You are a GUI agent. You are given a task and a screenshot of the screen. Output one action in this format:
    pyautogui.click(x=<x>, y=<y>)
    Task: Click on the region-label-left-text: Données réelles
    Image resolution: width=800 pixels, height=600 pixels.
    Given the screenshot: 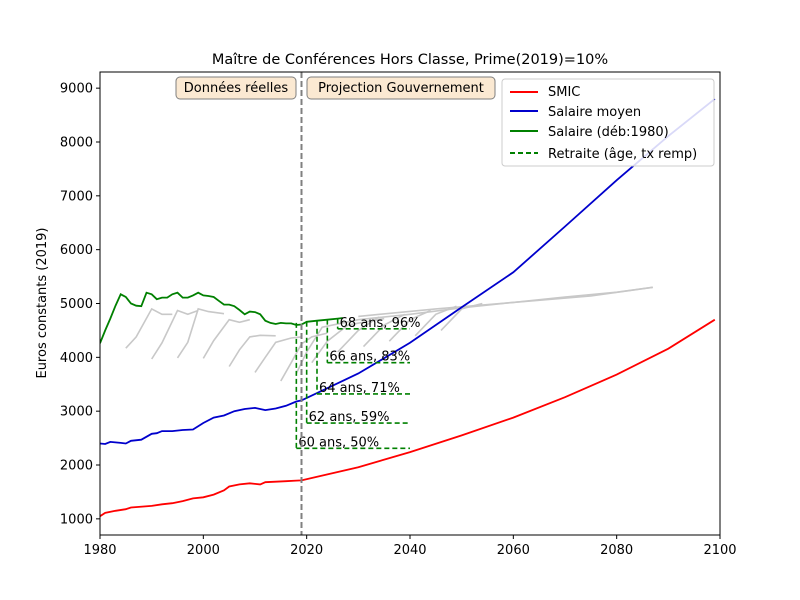 What is the action you would take?
    pyautogui.click(x=236, y=88)
    